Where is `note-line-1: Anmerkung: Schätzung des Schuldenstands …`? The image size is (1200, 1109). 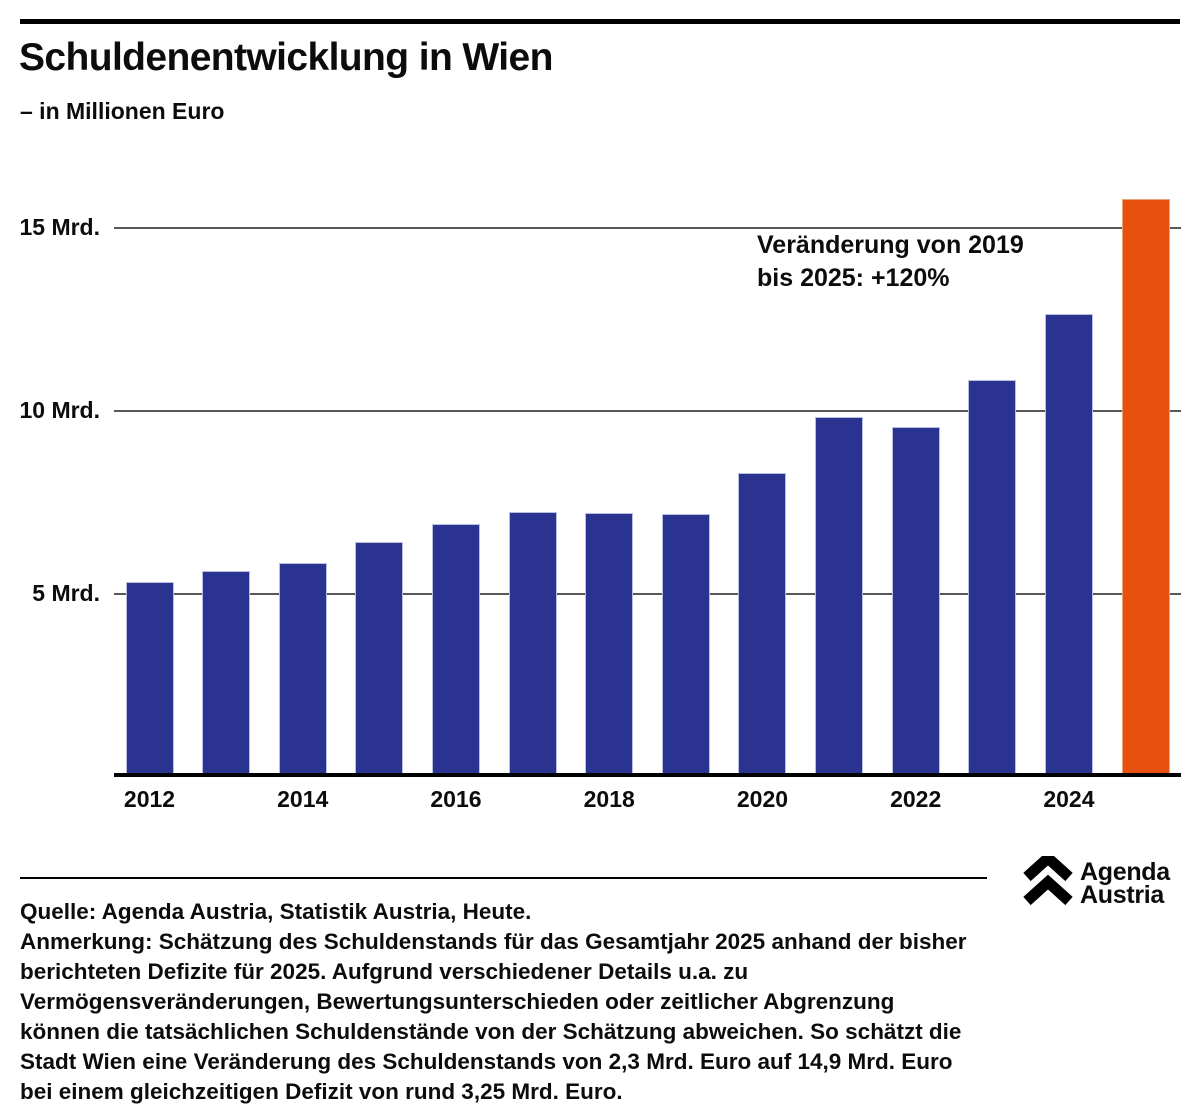 note-line-1: Anmerkung: Schätzung des Schuldenstands … is located at coordinates (493, 941).